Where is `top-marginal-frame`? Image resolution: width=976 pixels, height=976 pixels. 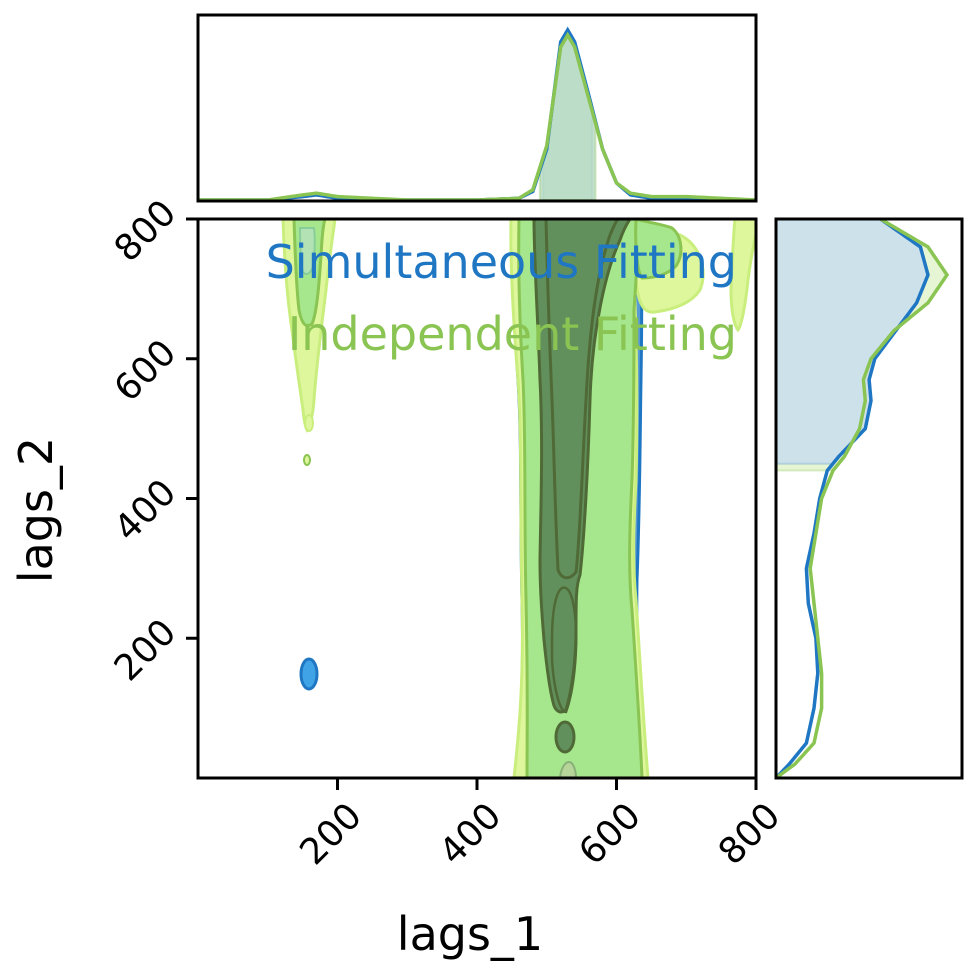 top-marginal-frame is located at coordinates (477, 108).